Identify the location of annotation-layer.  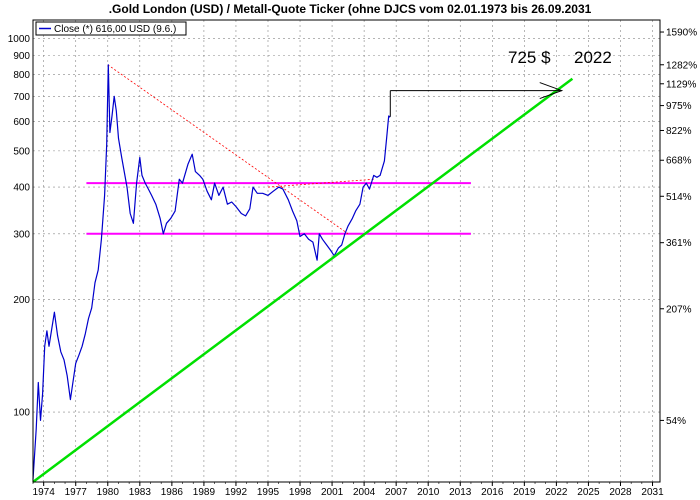
(476, 99).